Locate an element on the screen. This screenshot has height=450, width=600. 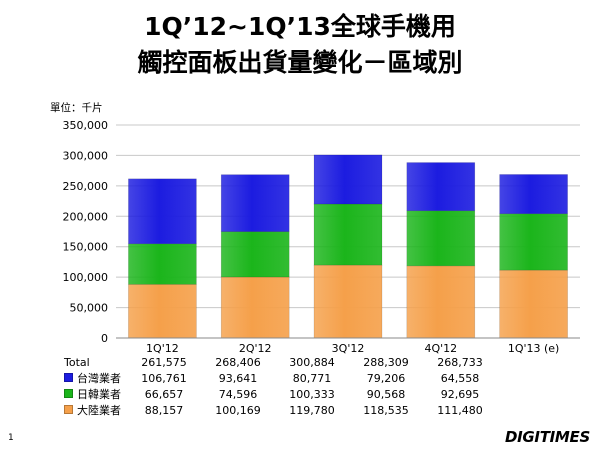
x-tick-label: 2Q'12 is located at coordinates (255, 348).